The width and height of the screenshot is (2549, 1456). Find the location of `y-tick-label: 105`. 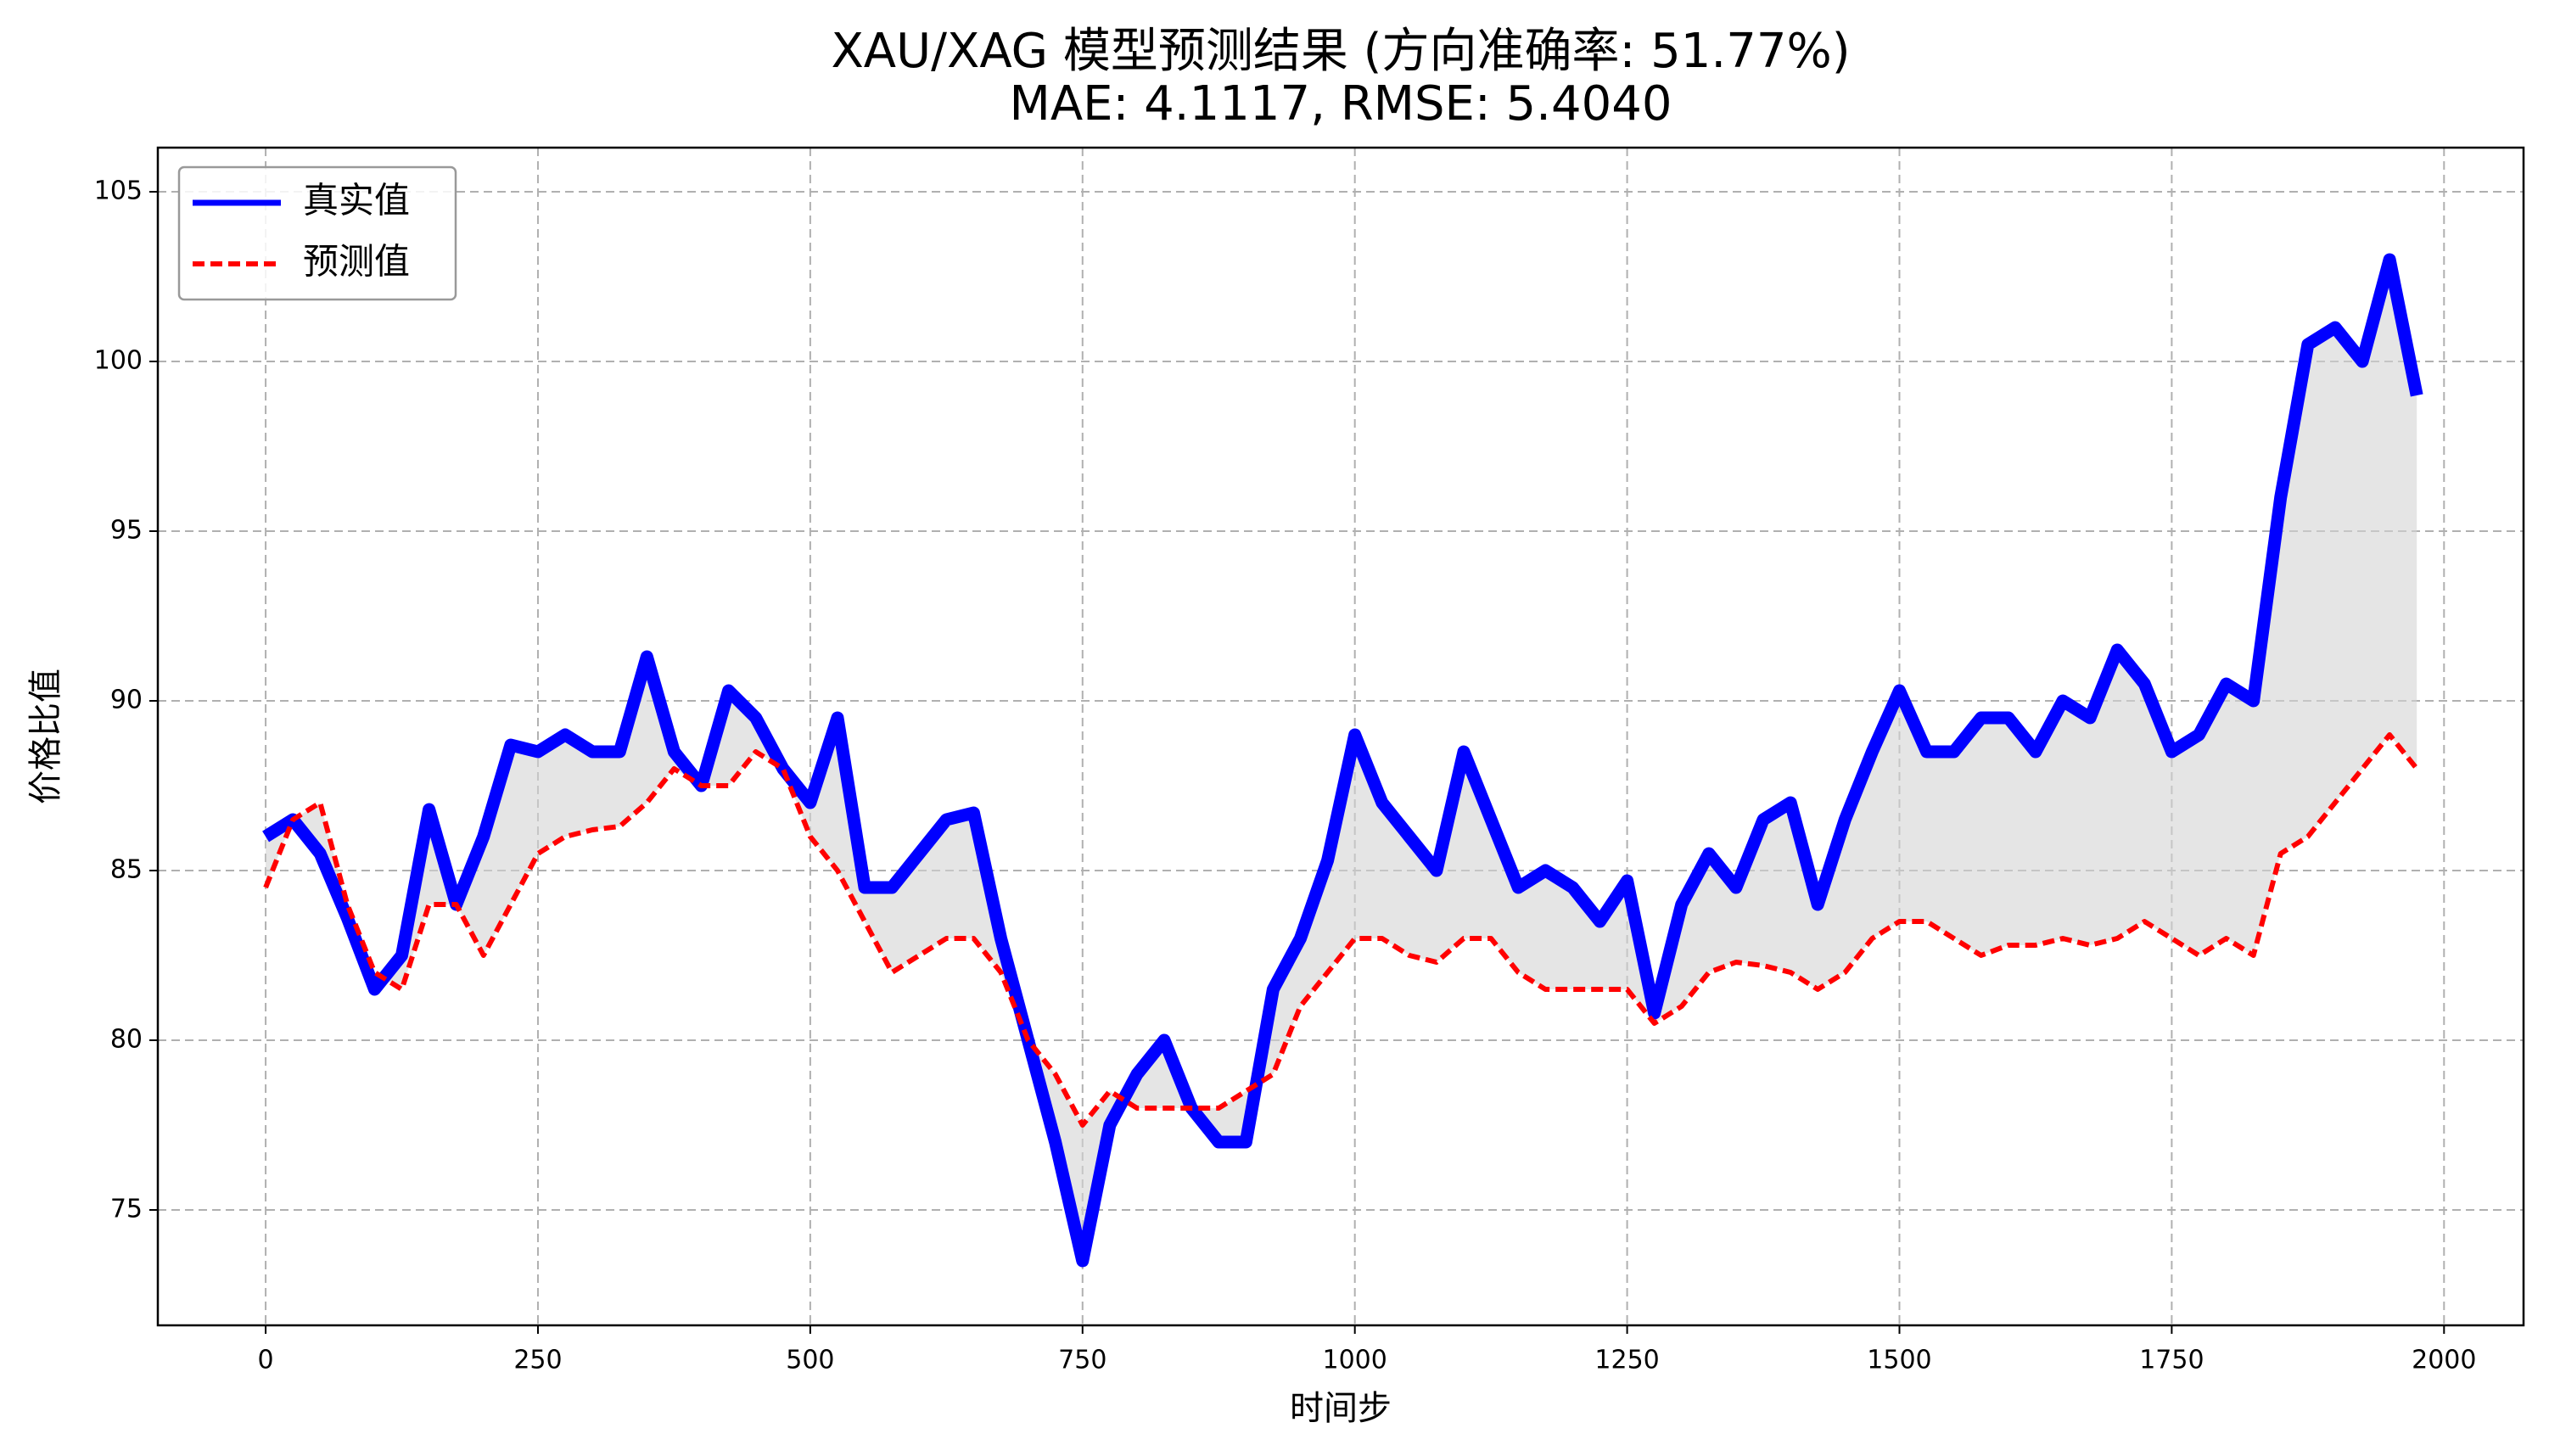

y-tick-label: 105 is located at coordinates (119, 191).